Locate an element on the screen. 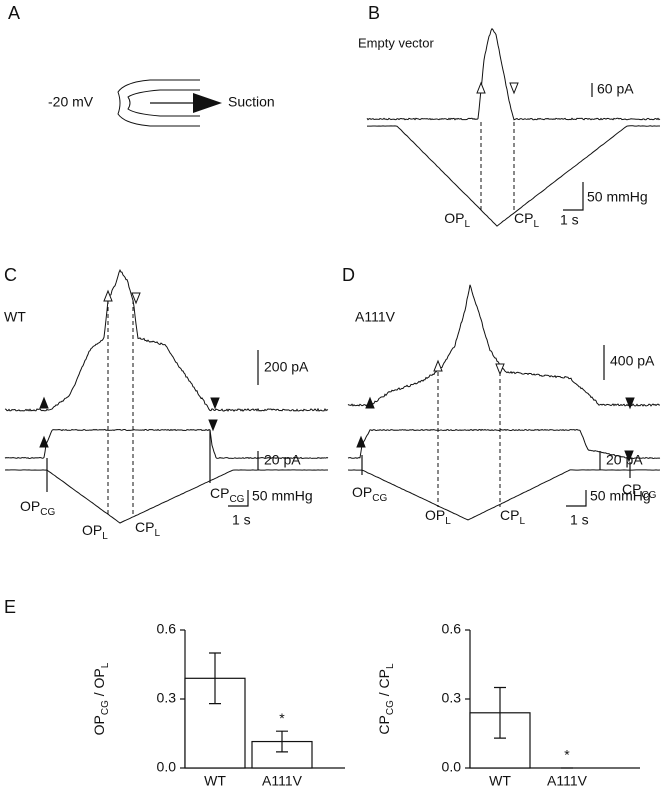 The width and height of the screenshot is (666, 791). y-axis-label: CPCG / CPL is located at coordinates (386, 699).